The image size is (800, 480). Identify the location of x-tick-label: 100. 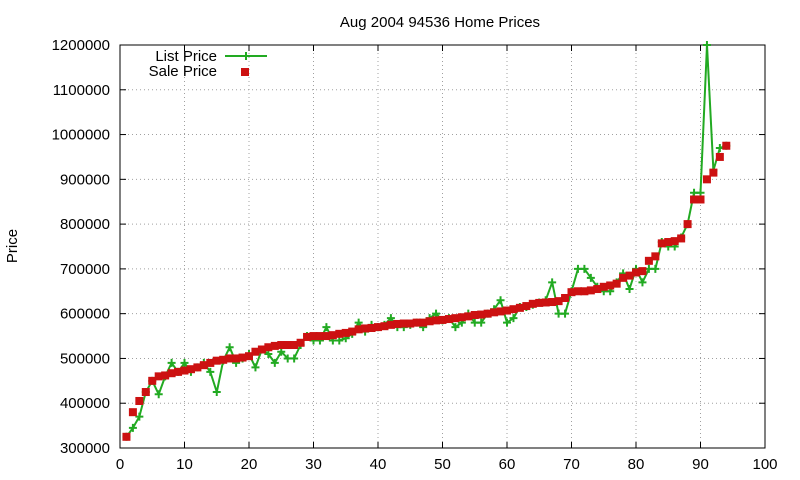
(764, 464).